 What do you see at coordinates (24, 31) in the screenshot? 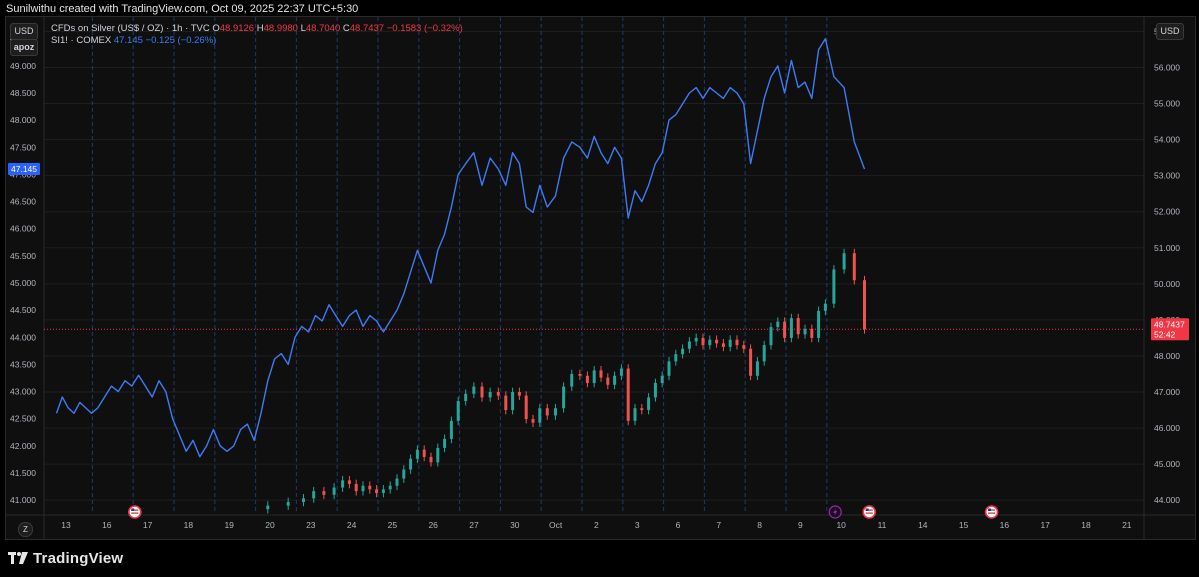
I see `left-currency-button: USD` at bounding box center [24, 31].